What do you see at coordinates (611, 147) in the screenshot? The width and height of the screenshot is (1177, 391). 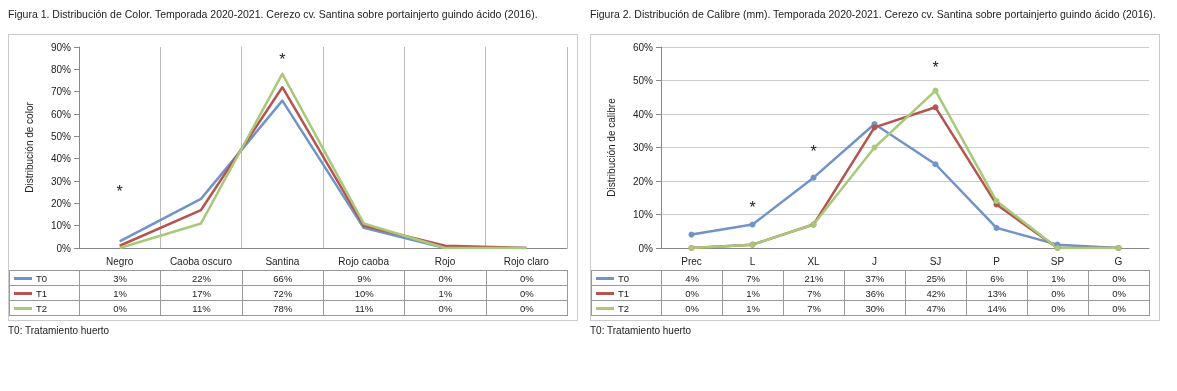 I see `y-axis-title: Distribución de calibre` at bounding box center [611, 147].